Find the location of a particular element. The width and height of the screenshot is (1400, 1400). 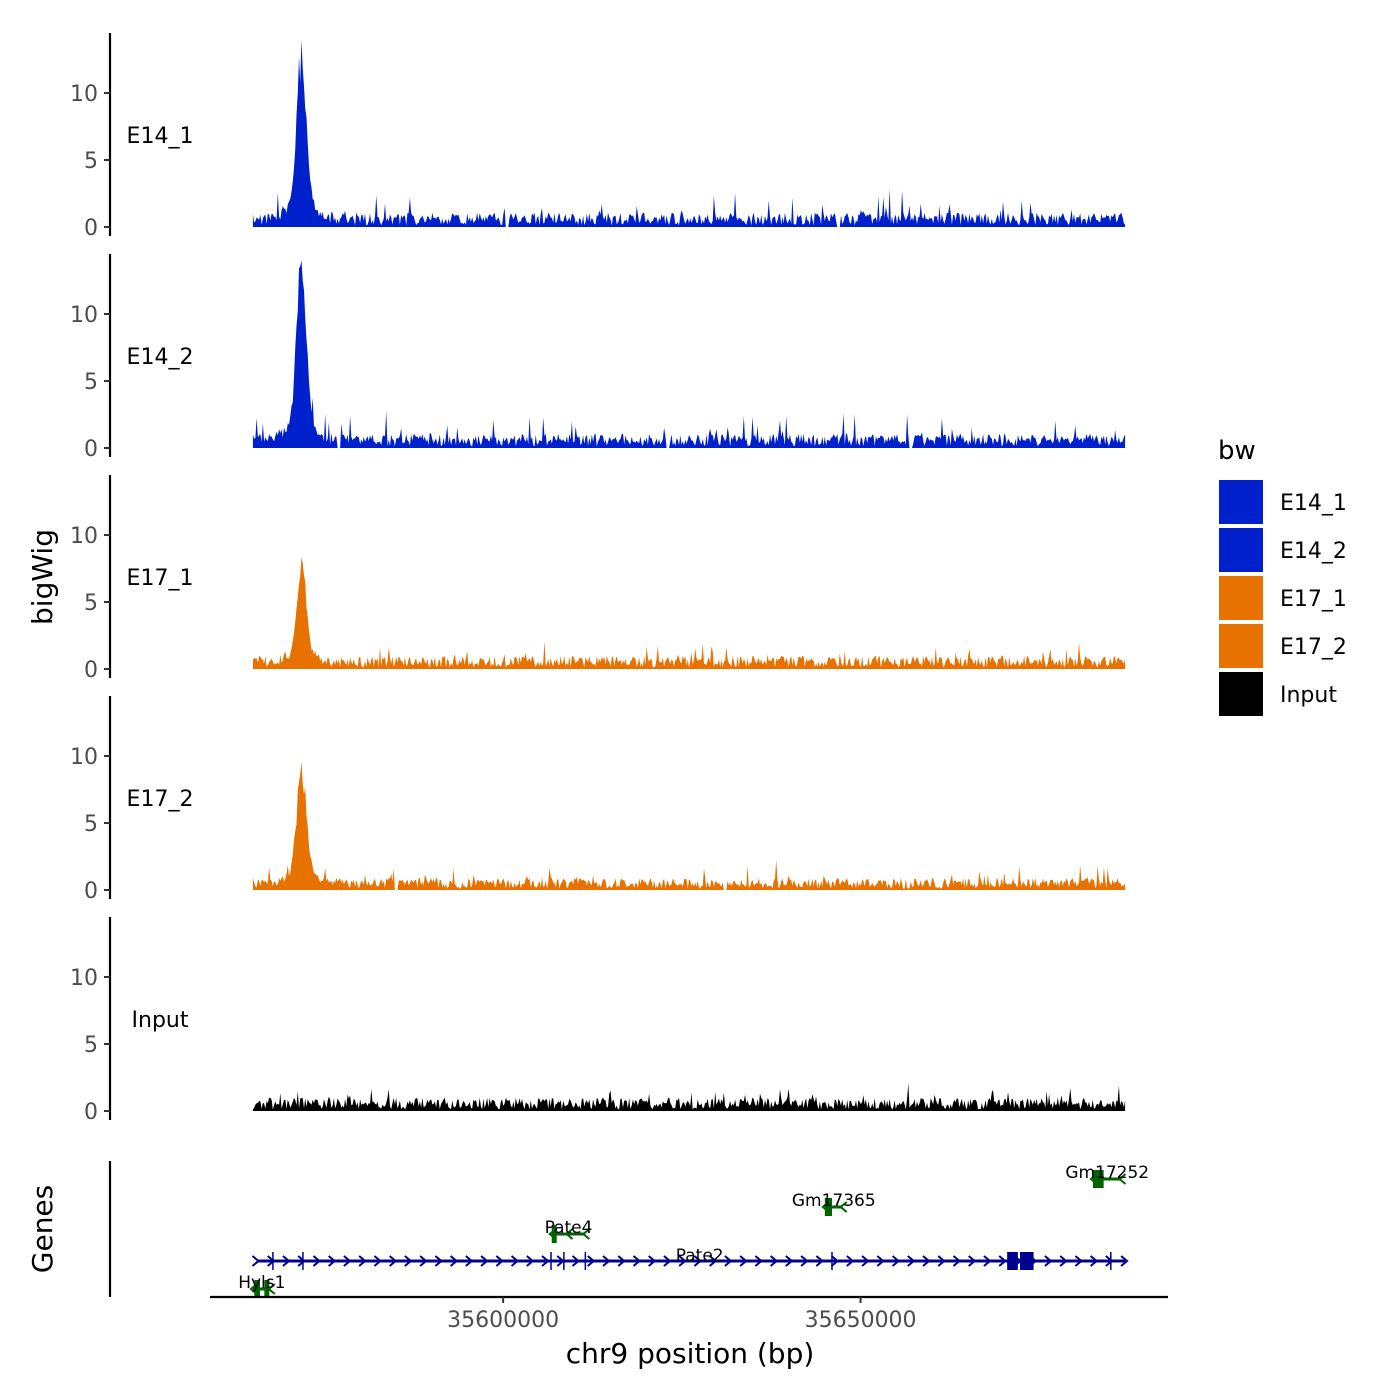

gene-Gm17252: Gm17252 is located at coordinates (1107, 1175).